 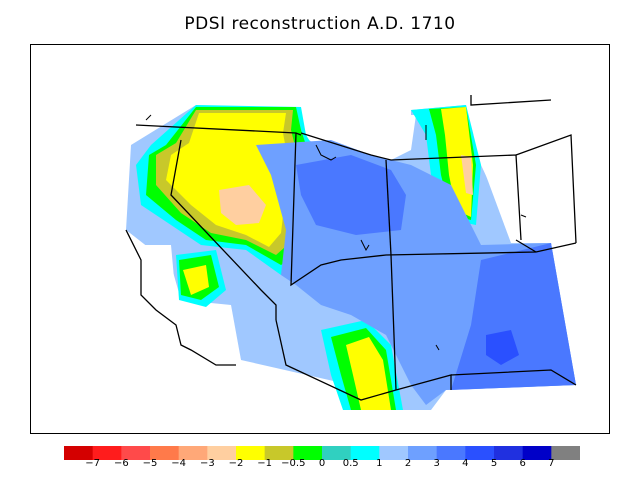 I want to click on colorbar-tick-label: 2, so click(x=408, y=463).